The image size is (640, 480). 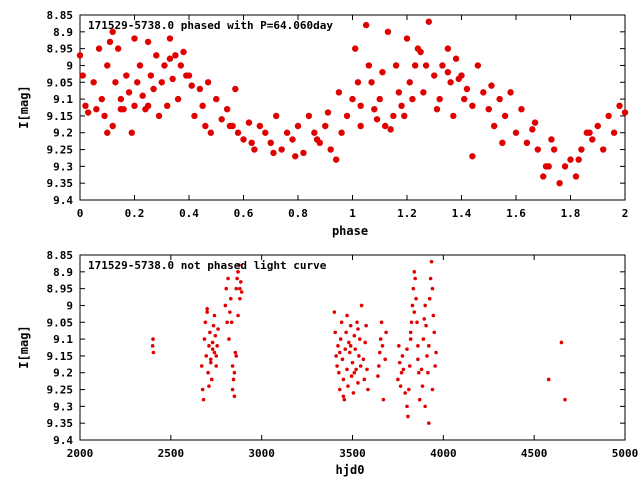 I want to click on y-tick-label: 9.2, so click(x=63, y=133).